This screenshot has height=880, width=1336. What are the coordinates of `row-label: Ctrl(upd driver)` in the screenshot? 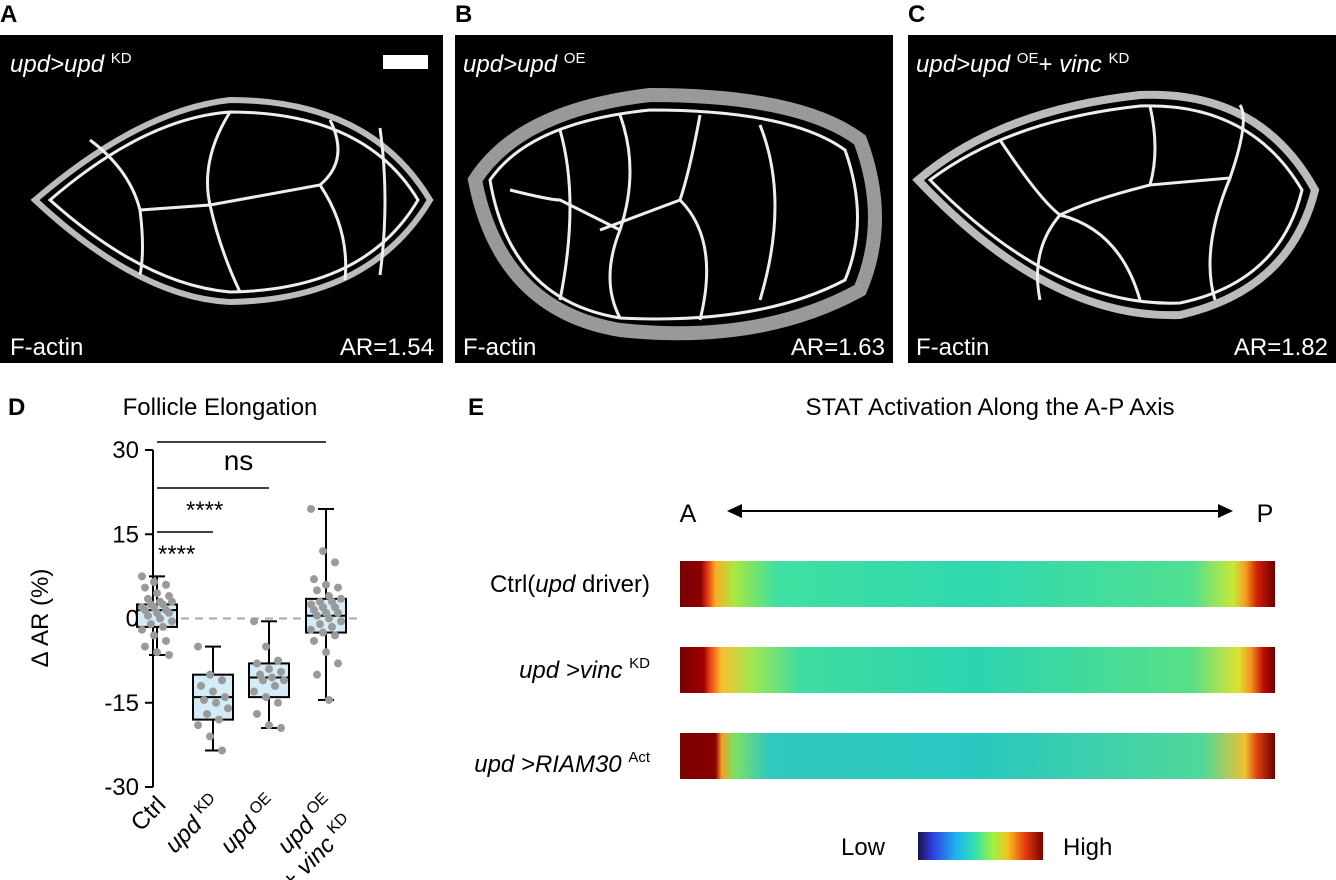 It's located at (570, 584).